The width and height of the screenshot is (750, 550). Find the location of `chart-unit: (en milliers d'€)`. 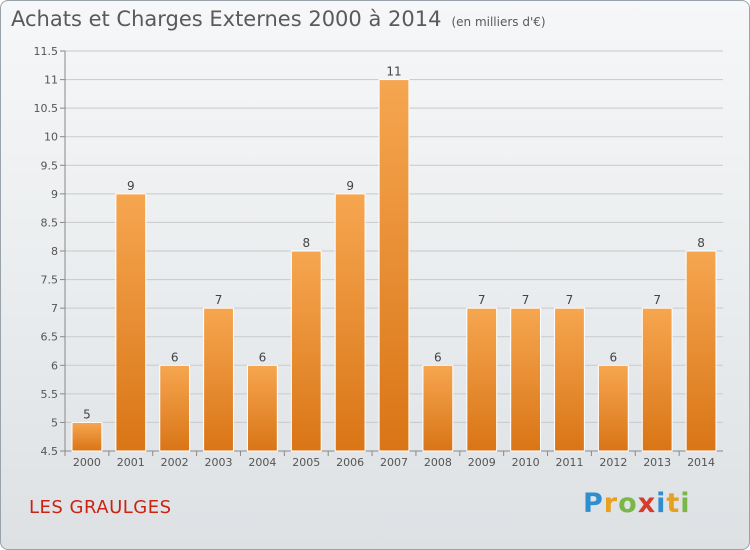

chart-unit: (en milliers d'€) is located at coordinates (498, 22).